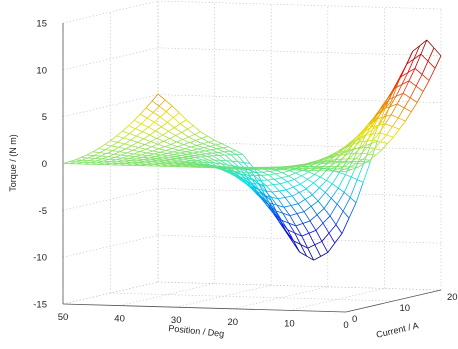 The image size is (458, 349). What do you see at coordinates (167, 294) in the screenshot?
I see `floor-gridline` at bounding box center [167, 294].